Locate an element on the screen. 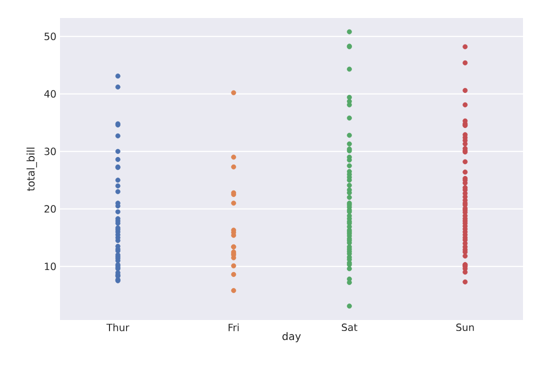 The width and height of the screenshot is (545, 378). y-axis-title: total_bill is located at coordinates (31, 169).